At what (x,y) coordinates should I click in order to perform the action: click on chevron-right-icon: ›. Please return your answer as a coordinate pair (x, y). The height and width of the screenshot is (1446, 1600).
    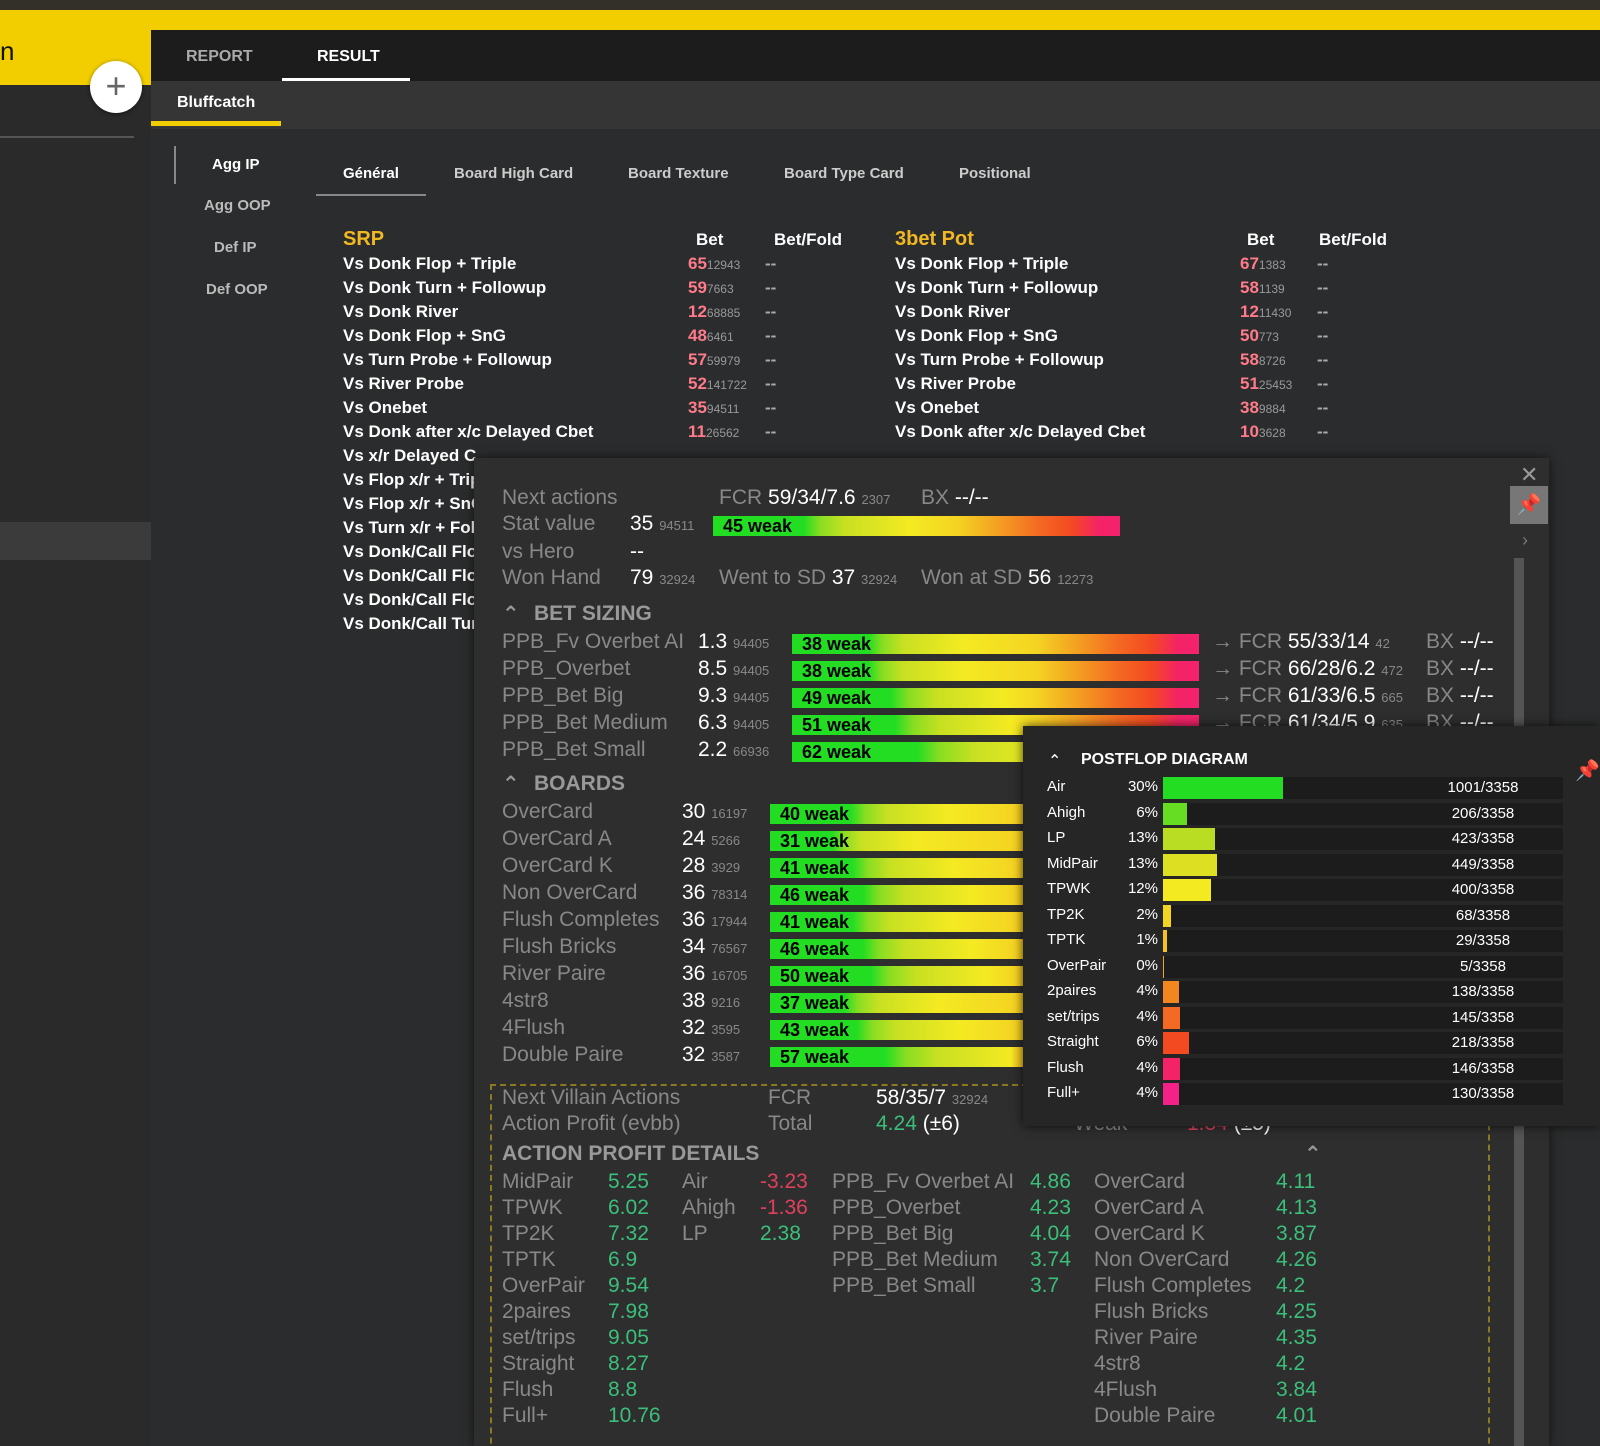
    Looking at the image, I should click on (1525, 540).